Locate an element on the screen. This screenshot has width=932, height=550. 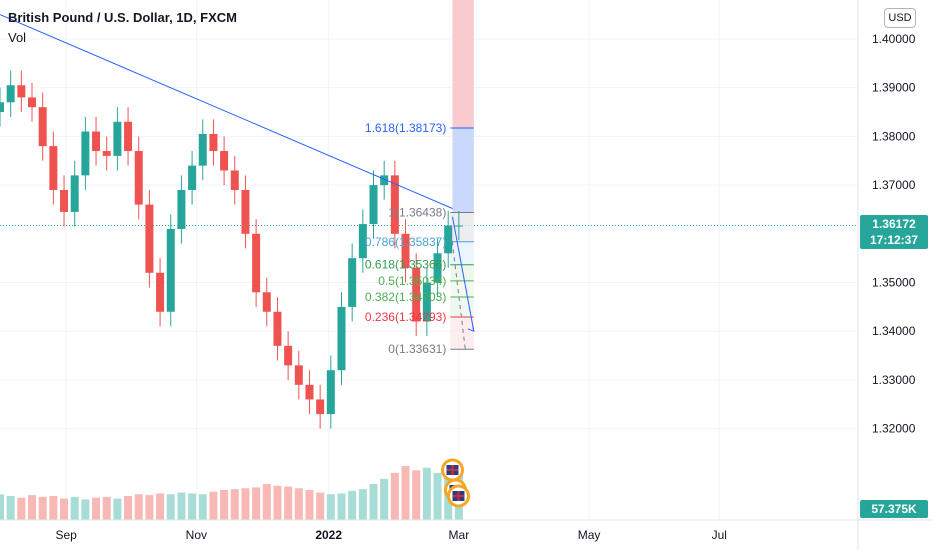
y-tick-label: 1.34000 is located at coordinates (894, 331).